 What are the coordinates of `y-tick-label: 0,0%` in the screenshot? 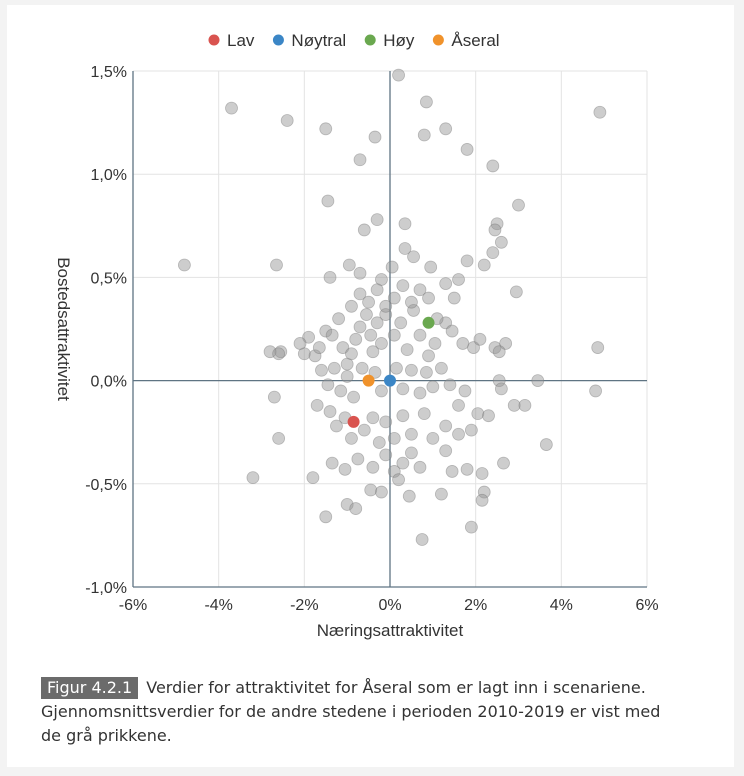 It's located at (109, 382).